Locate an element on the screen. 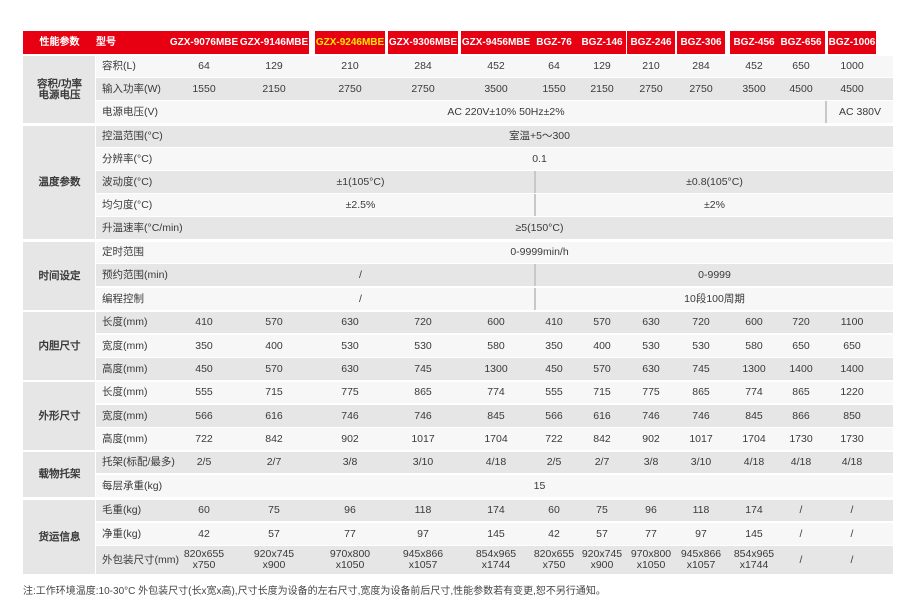 This screenshot has height=599, width=900. group-label: 内胆尺寸 is located at coordinates (59, 346).